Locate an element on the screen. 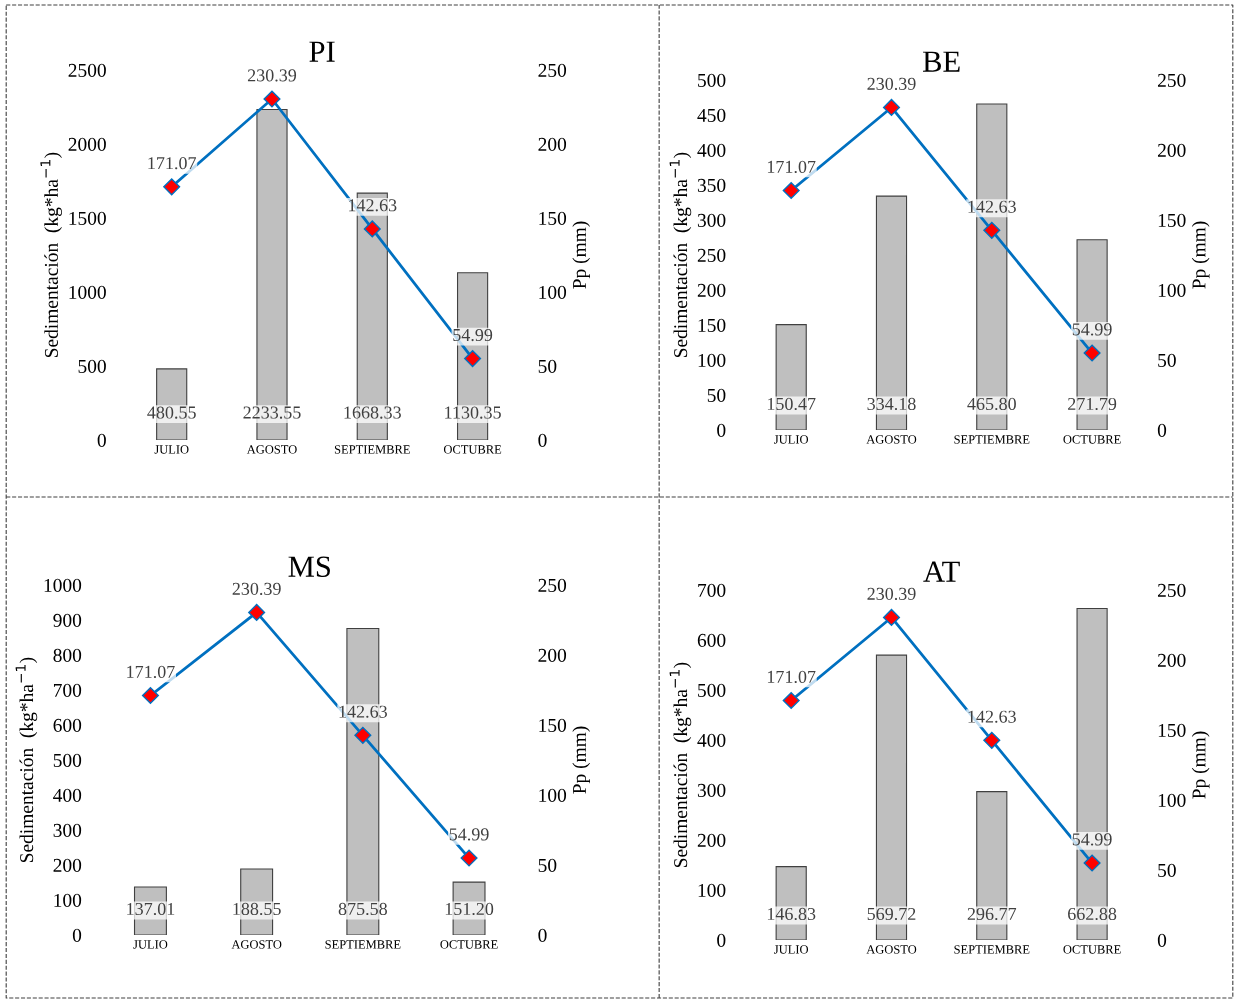 Image resolution: width=1239 pixels, height=1000 pixels. chart-title: AT is located at coordinates (941, 571).